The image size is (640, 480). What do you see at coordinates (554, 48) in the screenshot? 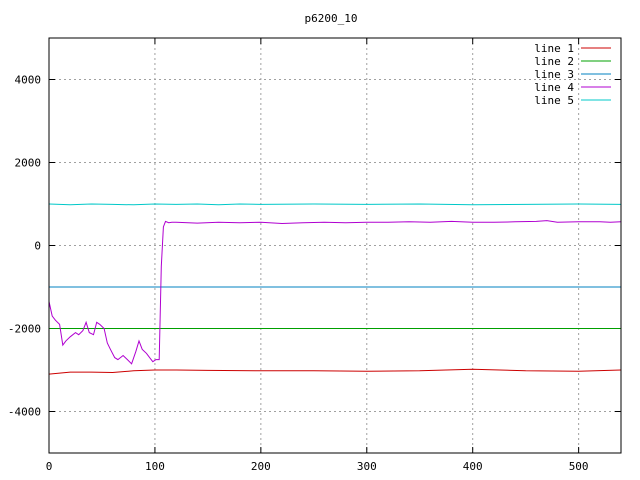
I see `legend-label: line 1` at bounding box center [554, 48].